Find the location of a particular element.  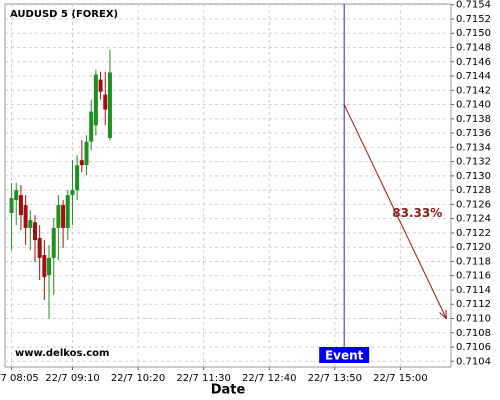

chart-title: AUDUSD 5 (FOREX) is located at coordinates (64, 14).